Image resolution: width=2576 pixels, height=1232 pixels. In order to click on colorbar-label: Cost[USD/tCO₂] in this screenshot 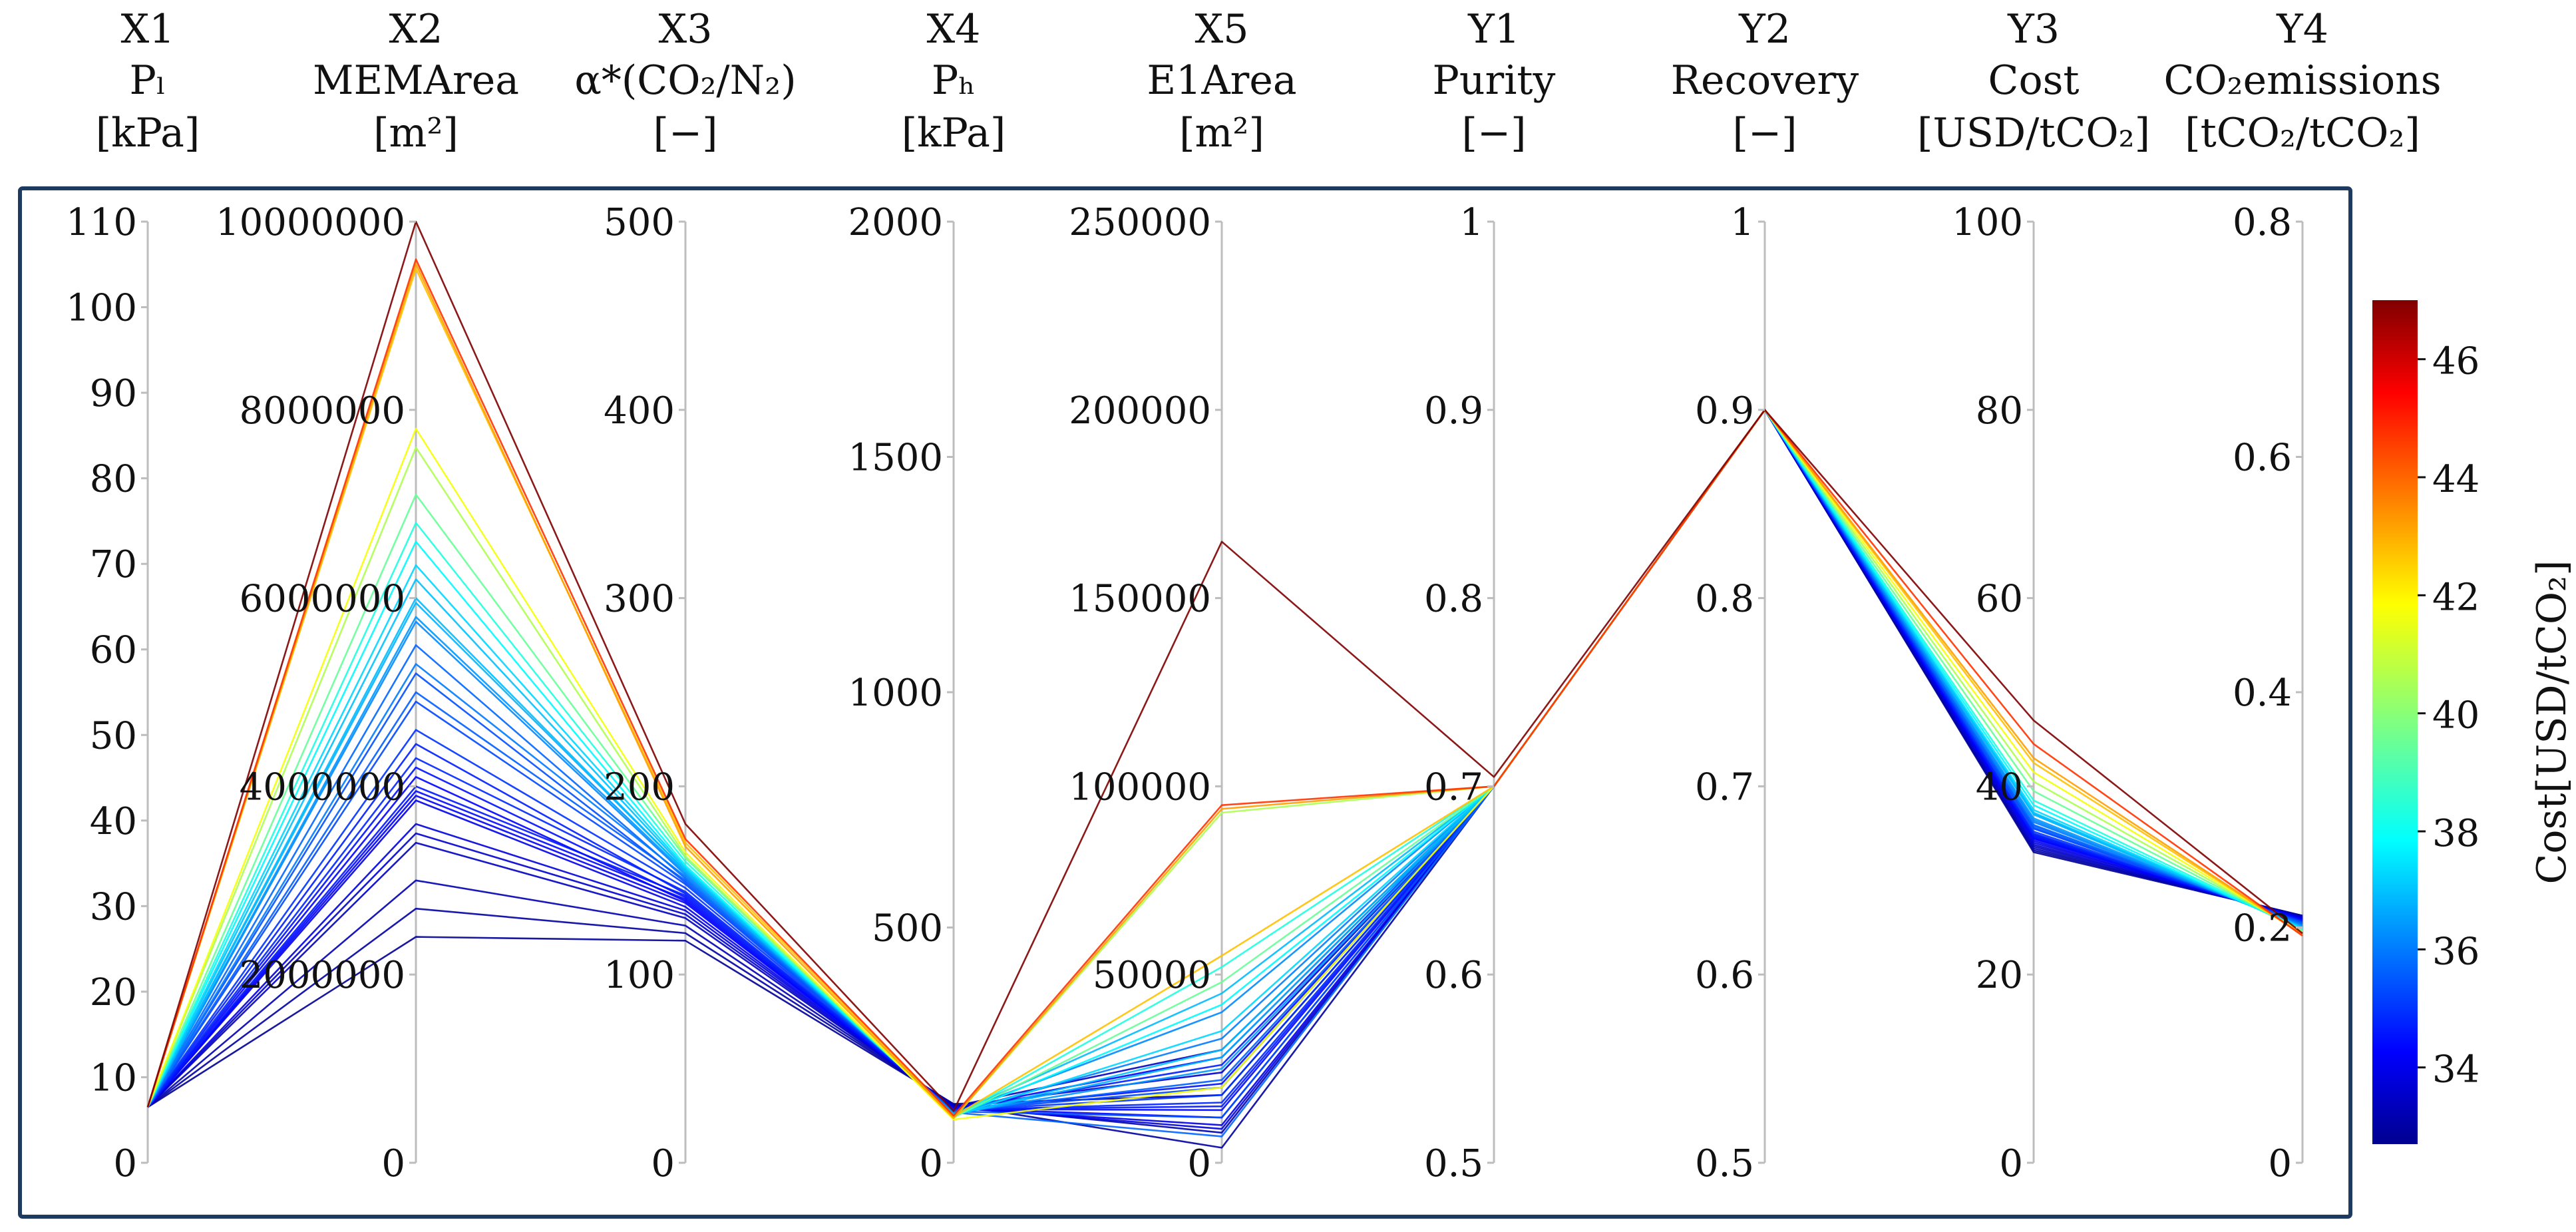, I will do `click(2552, 722)`.